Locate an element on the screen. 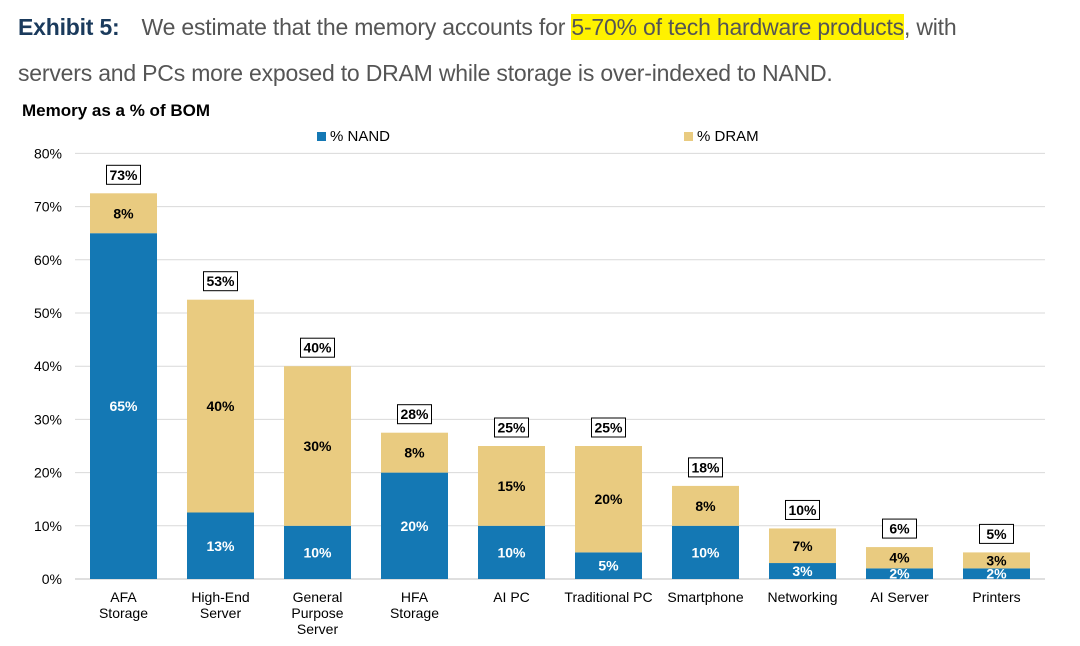 This screenshot has height=646, width=1080. legend-swatch-dram is located at coordinates (688, 136).